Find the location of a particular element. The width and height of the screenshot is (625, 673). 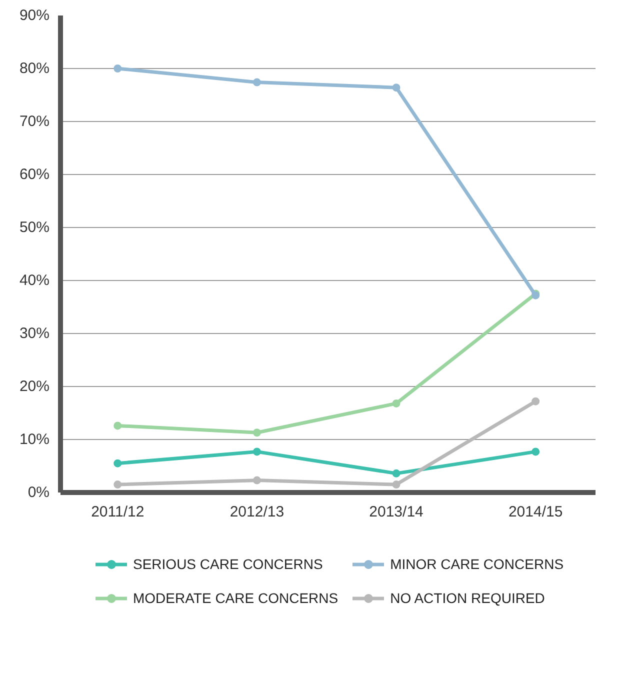

y-tick-label: 60% is located at coordinates (34, 174).